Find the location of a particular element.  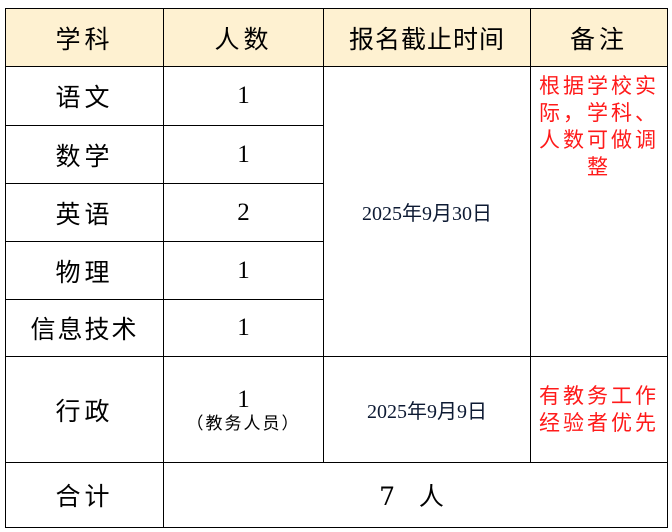

header-note: 备注 is located at coordinates (599, 37).